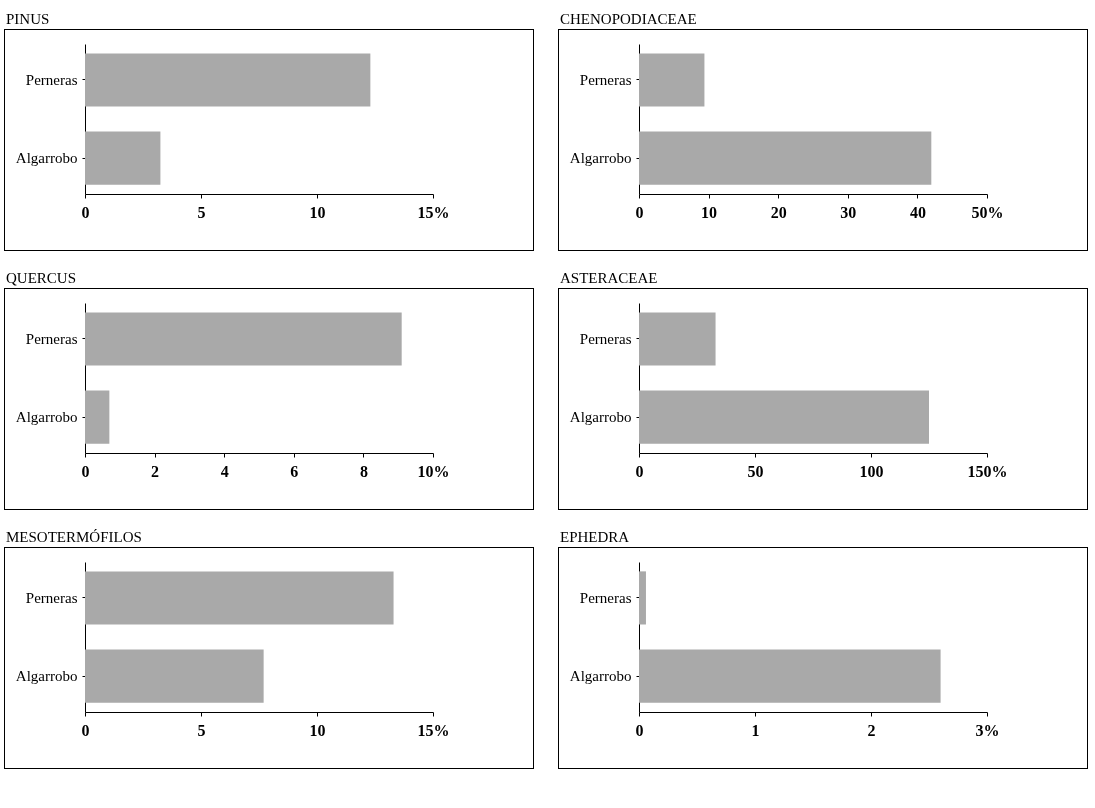 Image resolution: width=1095 pixels, height=808 pixels. Describe the element at coordinates (224, 471) in the screenshot. I see `x-tick-label: 4` at that location.